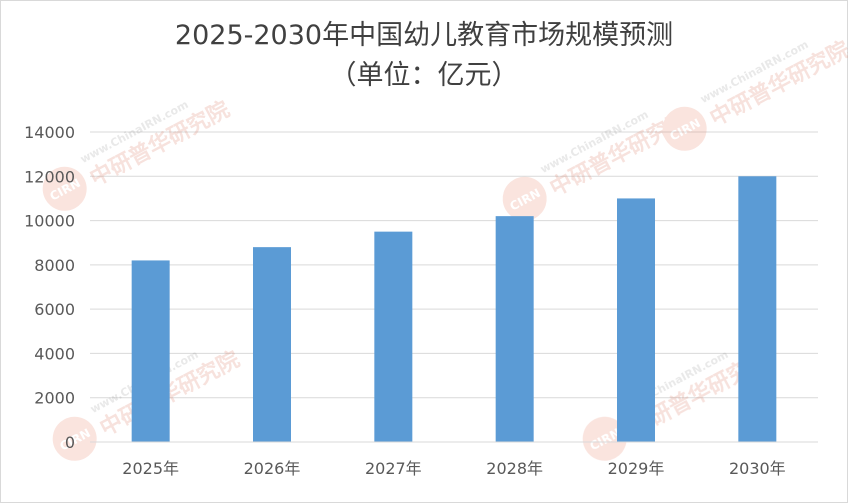  I want to click on y-tick-label: 6000, so click(54, 309).